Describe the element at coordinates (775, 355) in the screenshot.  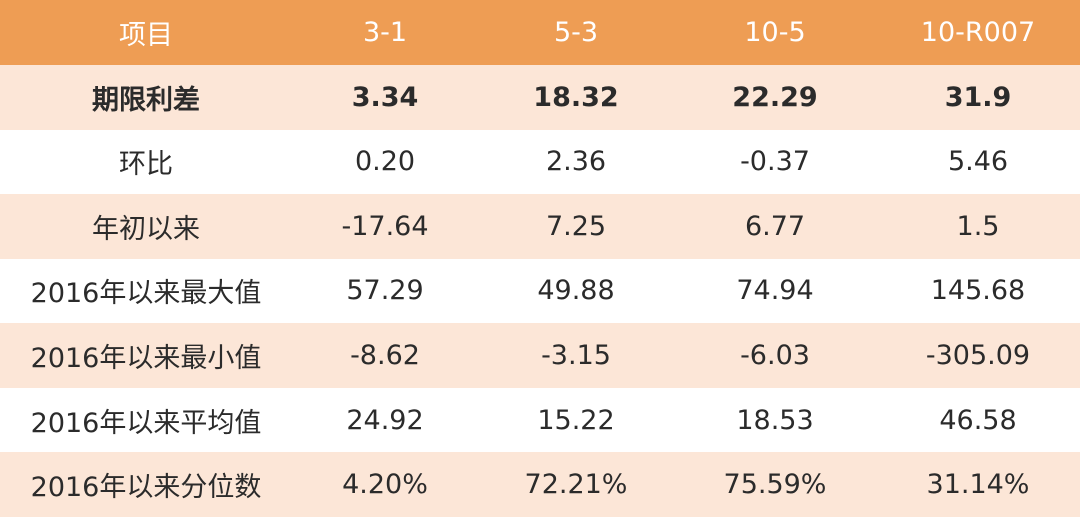
I see `table-cell: -6.03` at that location.